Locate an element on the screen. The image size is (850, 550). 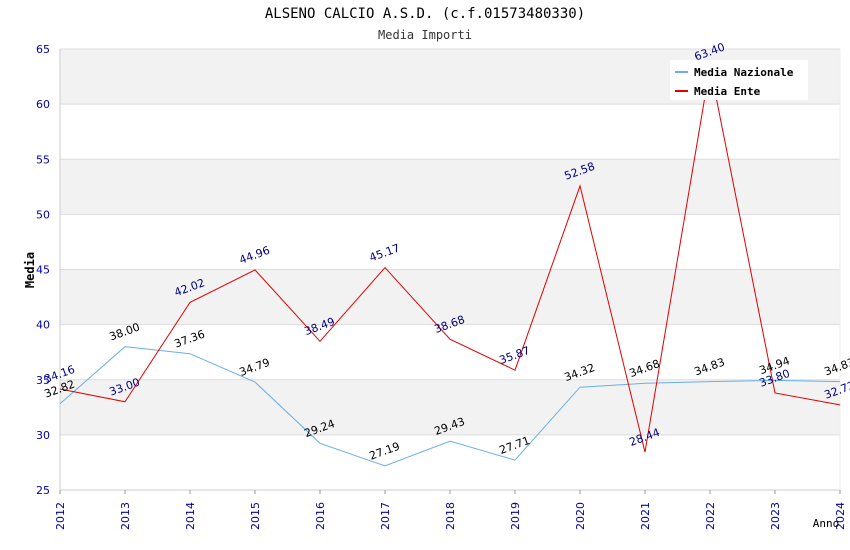
x-tick-label: 2012 is located at coordinates (60, 516).